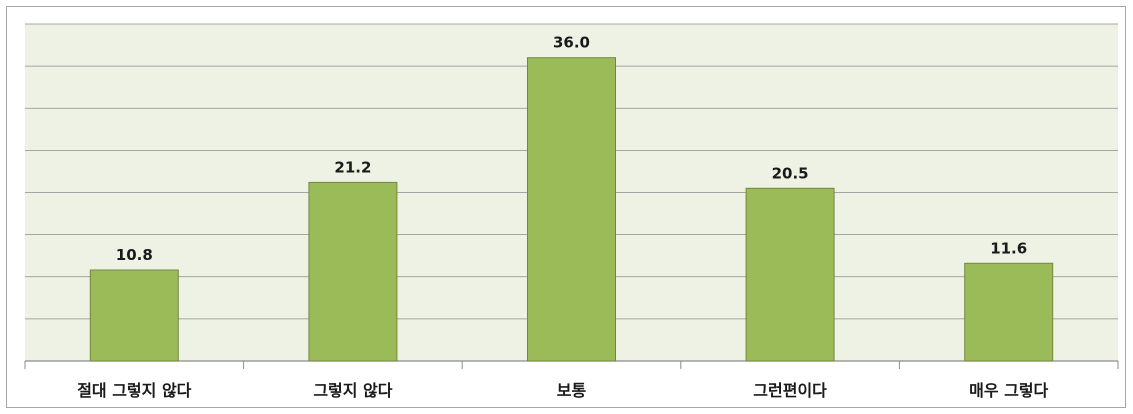 The width and height of the screenshot is (1133, 414). What do you see at coordinates (134, 255) in the screenshot?
I see `data-label: 10.8` at bounding box center [134, 255].